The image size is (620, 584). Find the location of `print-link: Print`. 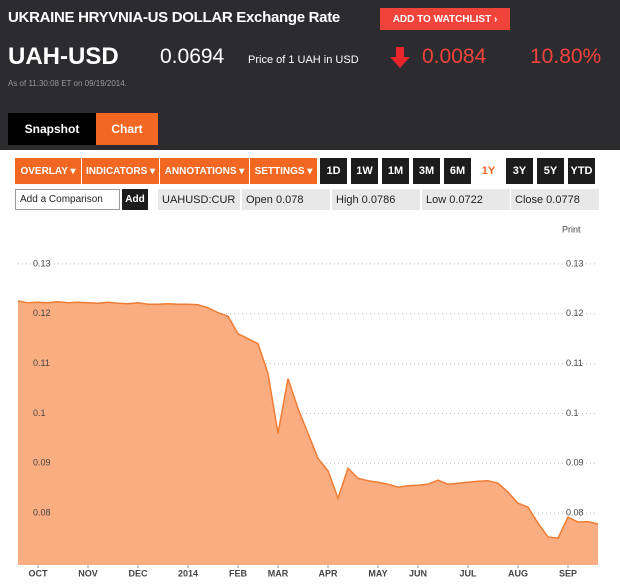

print-link: Print is located at coordinates (571, 229).